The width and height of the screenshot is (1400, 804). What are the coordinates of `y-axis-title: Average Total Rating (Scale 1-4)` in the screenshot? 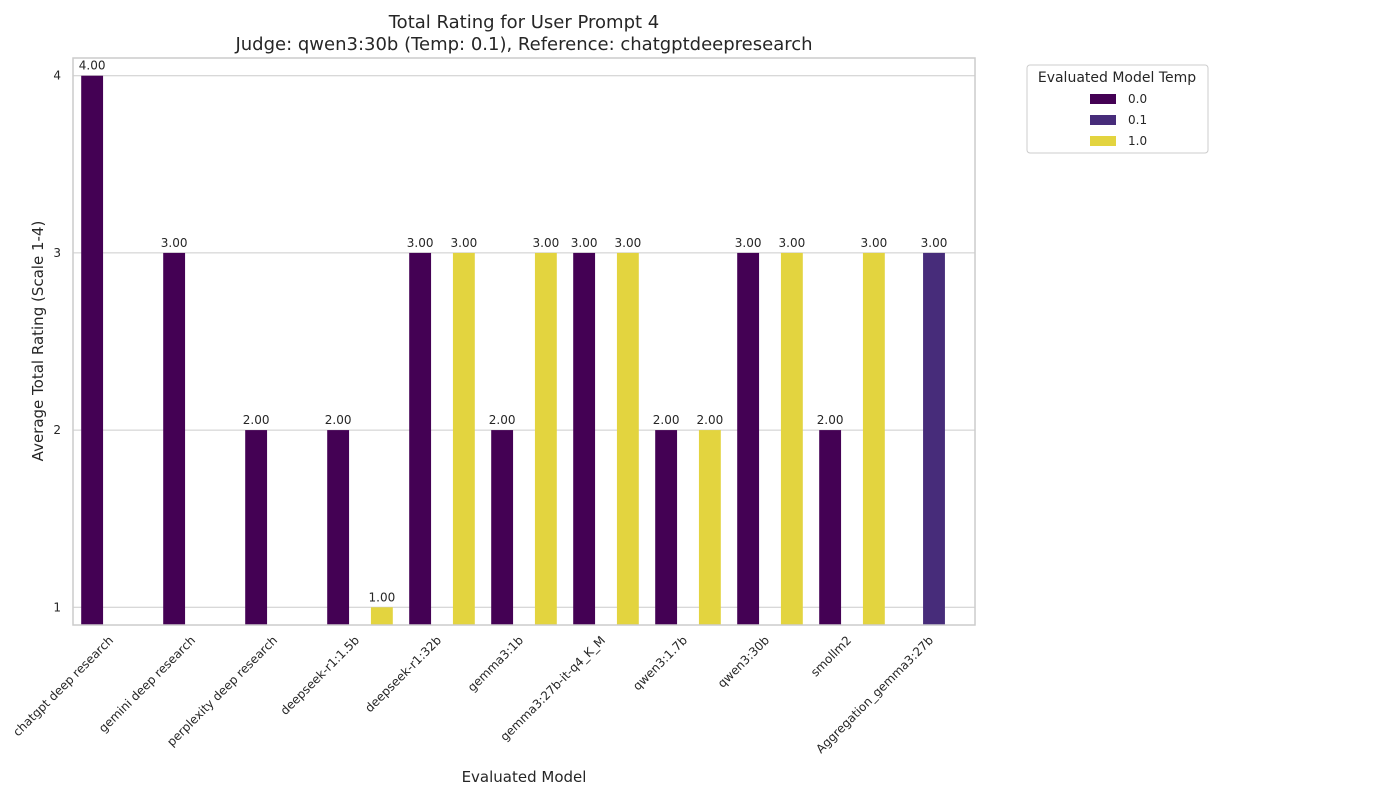 It's located at (38, 341).